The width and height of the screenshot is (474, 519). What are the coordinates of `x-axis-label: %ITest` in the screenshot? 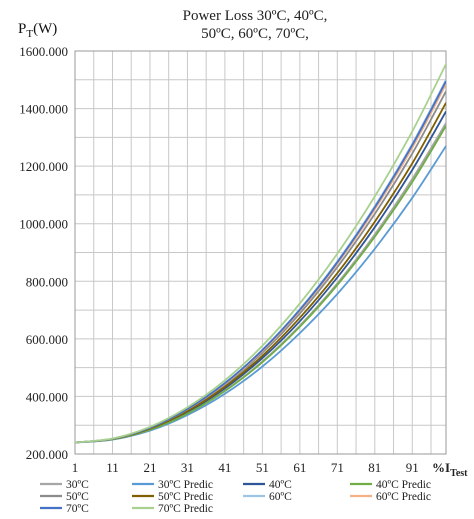 It's located at (450, 469).